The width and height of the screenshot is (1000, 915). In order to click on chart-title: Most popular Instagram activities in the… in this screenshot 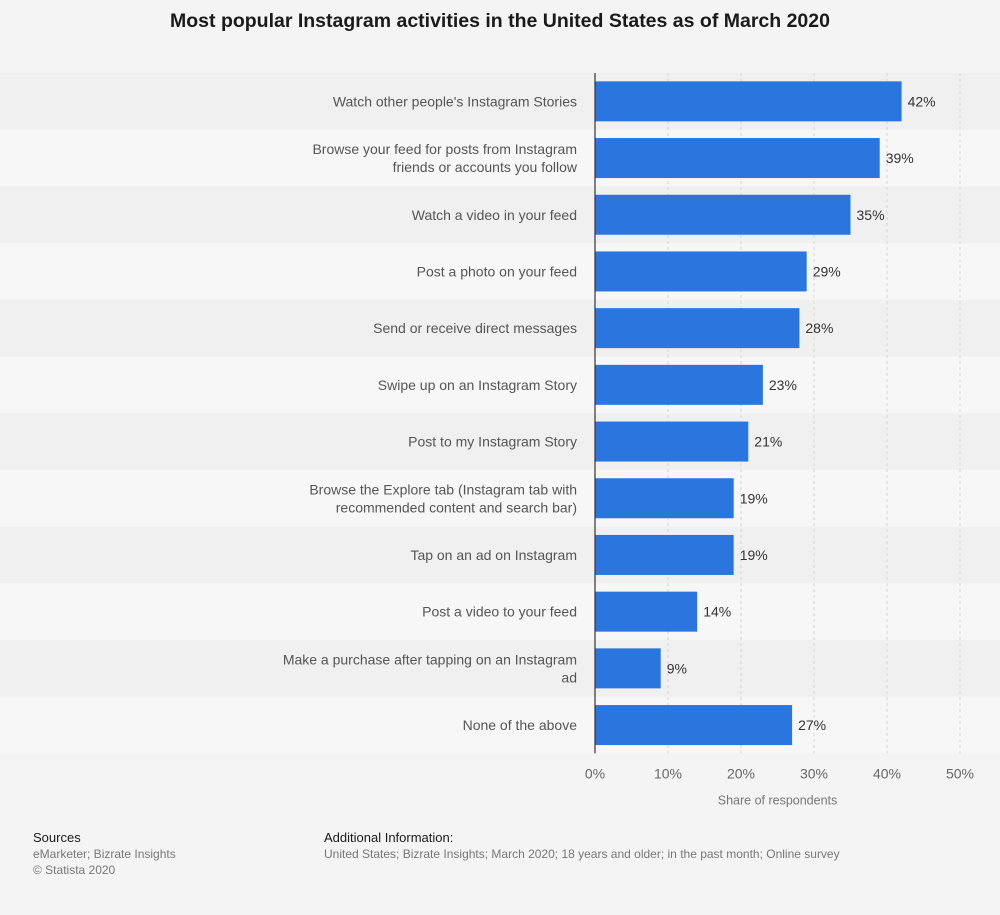, I will do `click(500, 21)`.